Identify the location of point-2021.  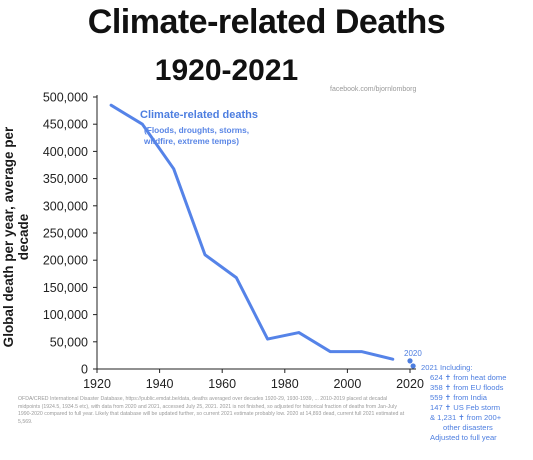
(413, 366).